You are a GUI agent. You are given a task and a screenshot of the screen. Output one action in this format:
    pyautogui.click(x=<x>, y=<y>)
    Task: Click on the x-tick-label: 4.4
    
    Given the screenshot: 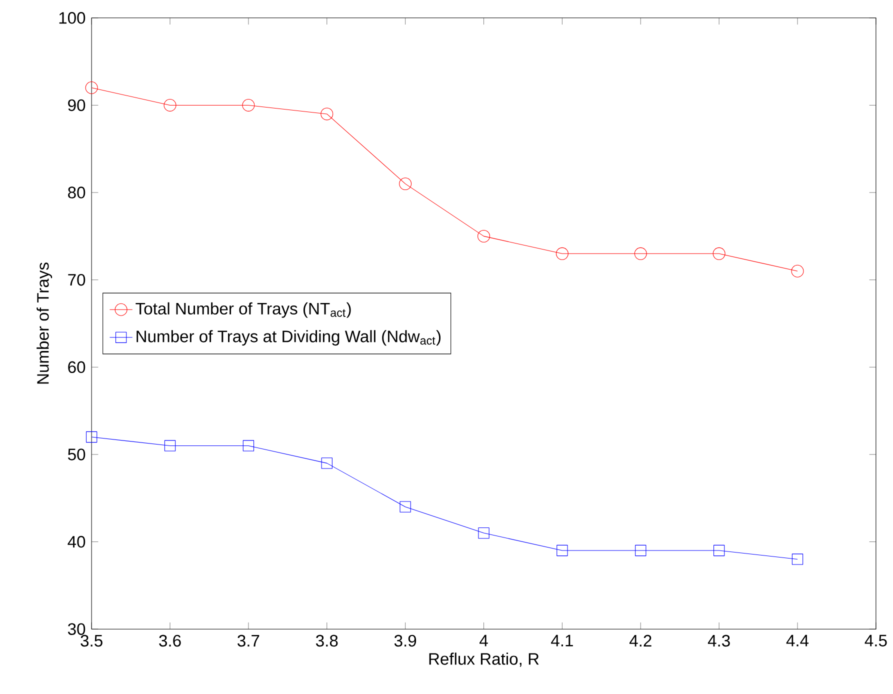 What is the action you would take?
    pyautogui.click(x=797, y=640)
    